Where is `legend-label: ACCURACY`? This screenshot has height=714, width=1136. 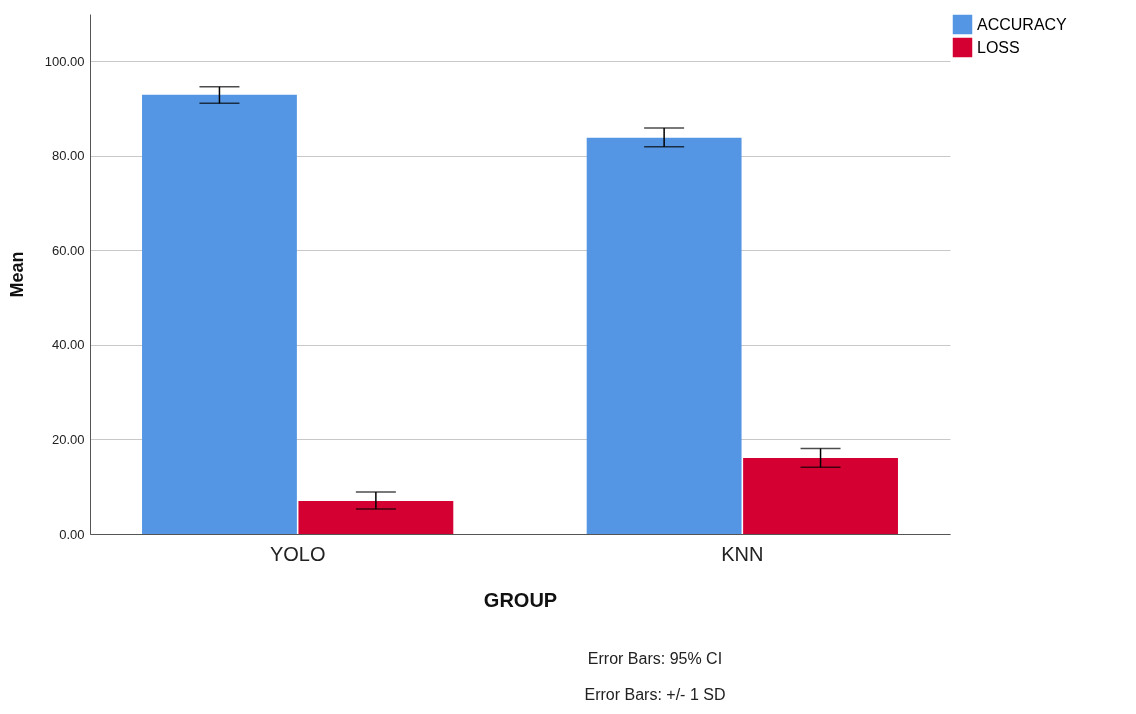
legend-label: ACCURACY is located at coordinates (1022, 24).